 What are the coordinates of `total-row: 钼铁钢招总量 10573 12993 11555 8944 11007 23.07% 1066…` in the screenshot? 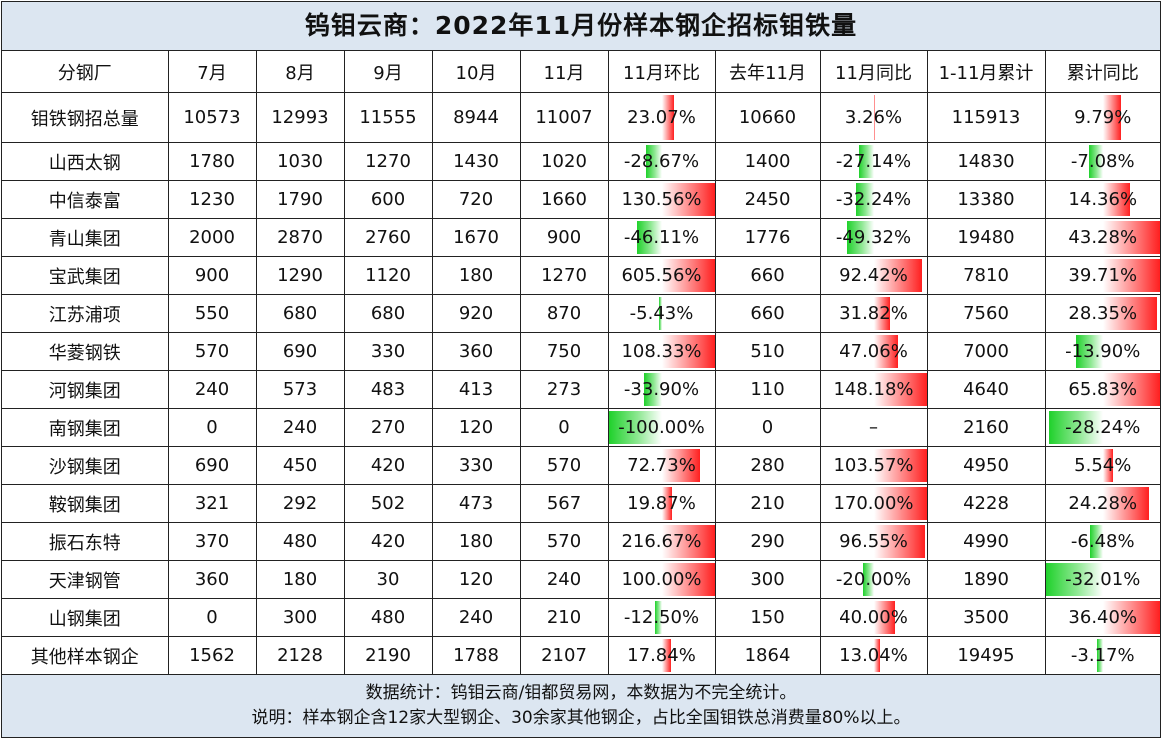 It's located at (581, 117).